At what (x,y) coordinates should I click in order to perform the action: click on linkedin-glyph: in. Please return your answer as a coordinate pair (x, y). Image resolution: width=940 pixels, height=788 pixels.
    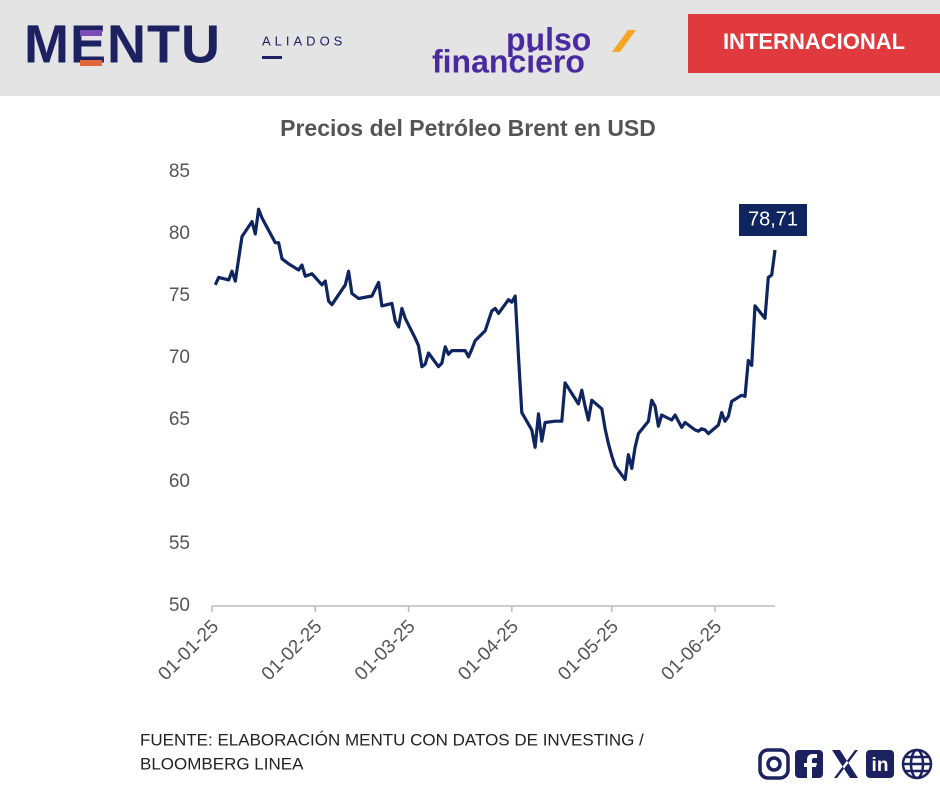
    Looking at the image, I should click on (880, 765).